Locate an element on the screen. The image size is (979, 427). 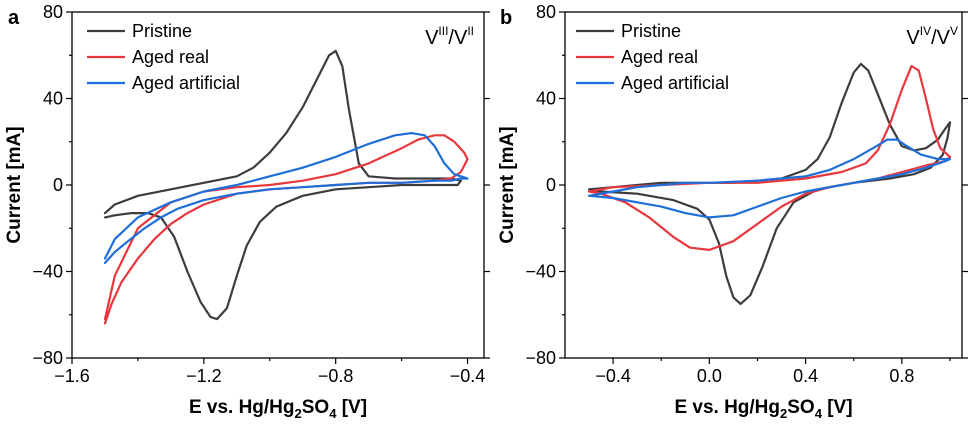
annot-superscript: II is located at coordinates (470, 31).